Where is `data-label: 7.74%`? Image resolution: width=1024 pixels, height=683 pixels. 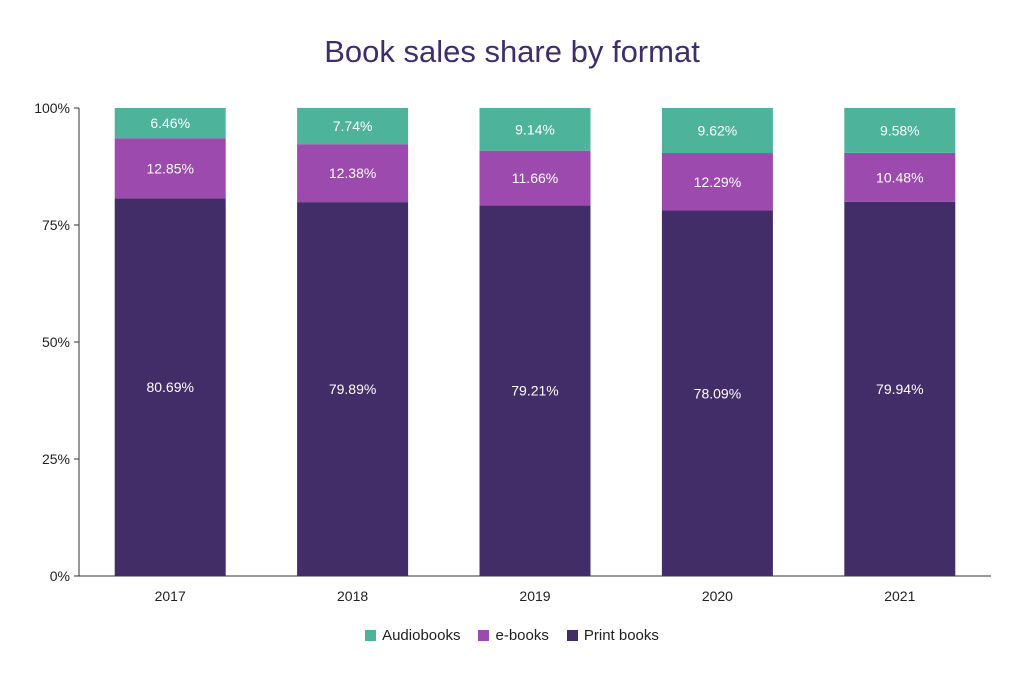 data-label: 7.74% is located at coordinates (353, 126).